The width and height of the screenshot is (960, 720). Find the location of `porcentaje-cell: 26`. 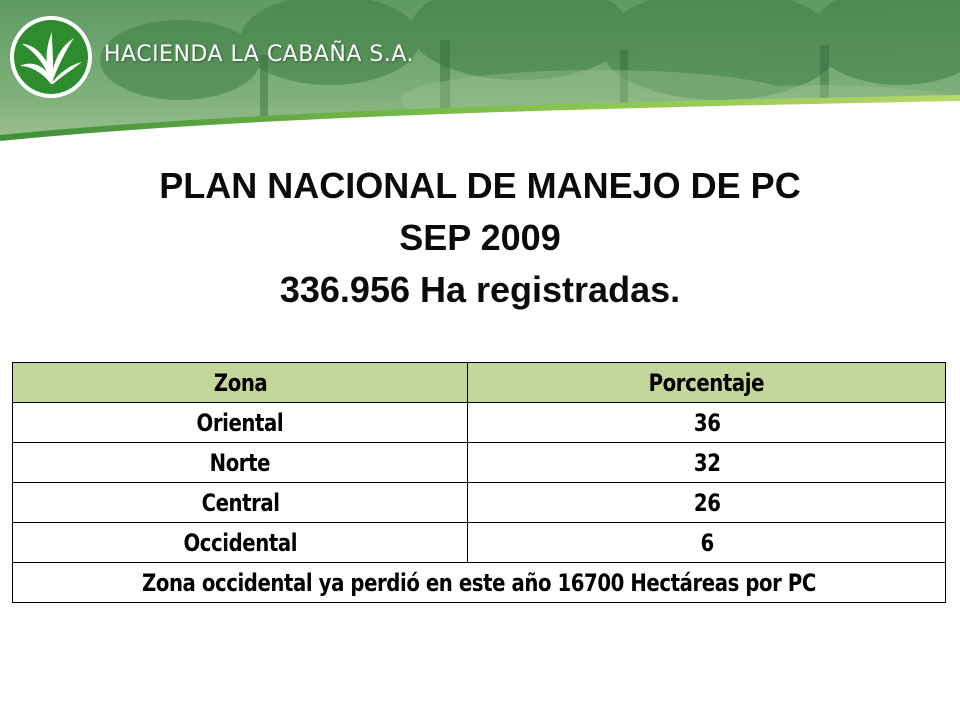

porcentaje-cell: 26 is located at coordinates (706, 502).